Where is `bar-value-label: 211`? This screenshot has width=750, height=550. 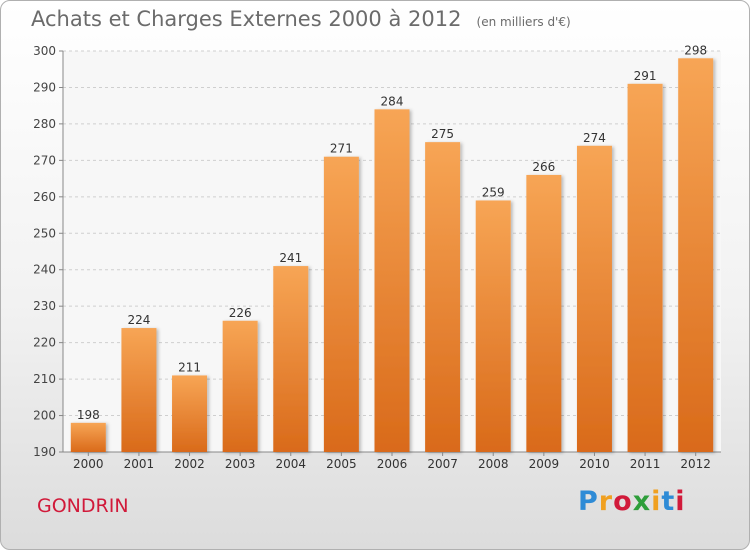 bar-value-label: 211 is located at coordinates (189, 367).